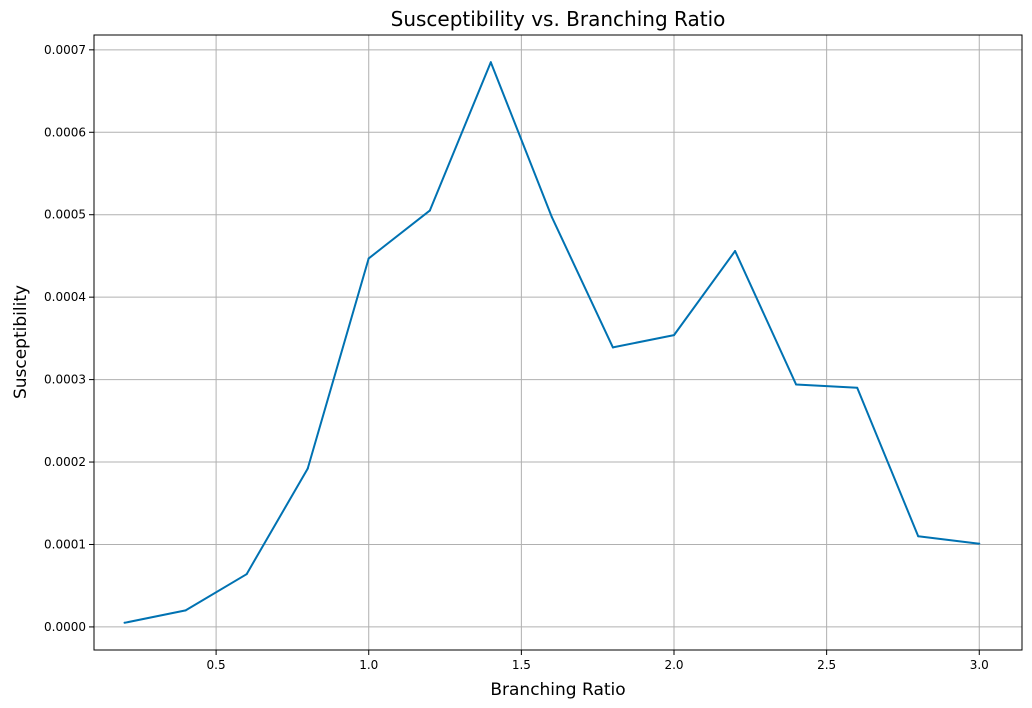 This screenshot has width=1032, height=708. Describe the element at coordinates (65, 50) in the screenshot. I see `y-tick-label: 0.0007` at that location.